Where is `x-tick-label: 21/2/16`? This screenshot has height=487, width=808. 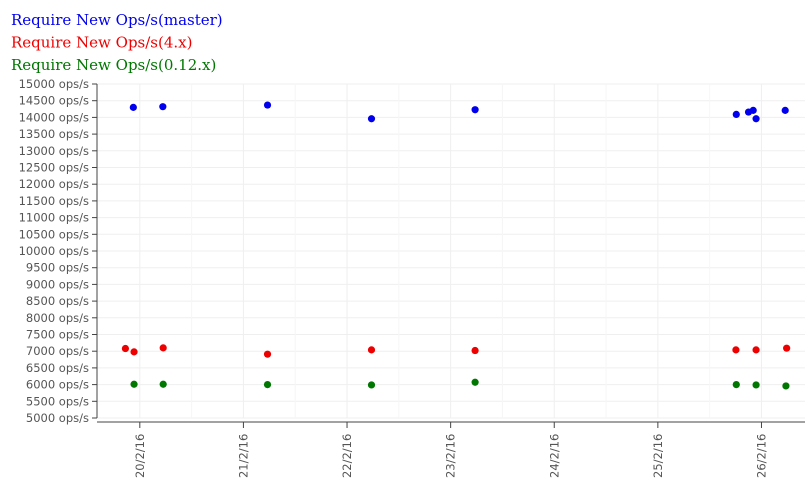 x-tick-label: 21/2/16 is located at coordinates (243, 456).